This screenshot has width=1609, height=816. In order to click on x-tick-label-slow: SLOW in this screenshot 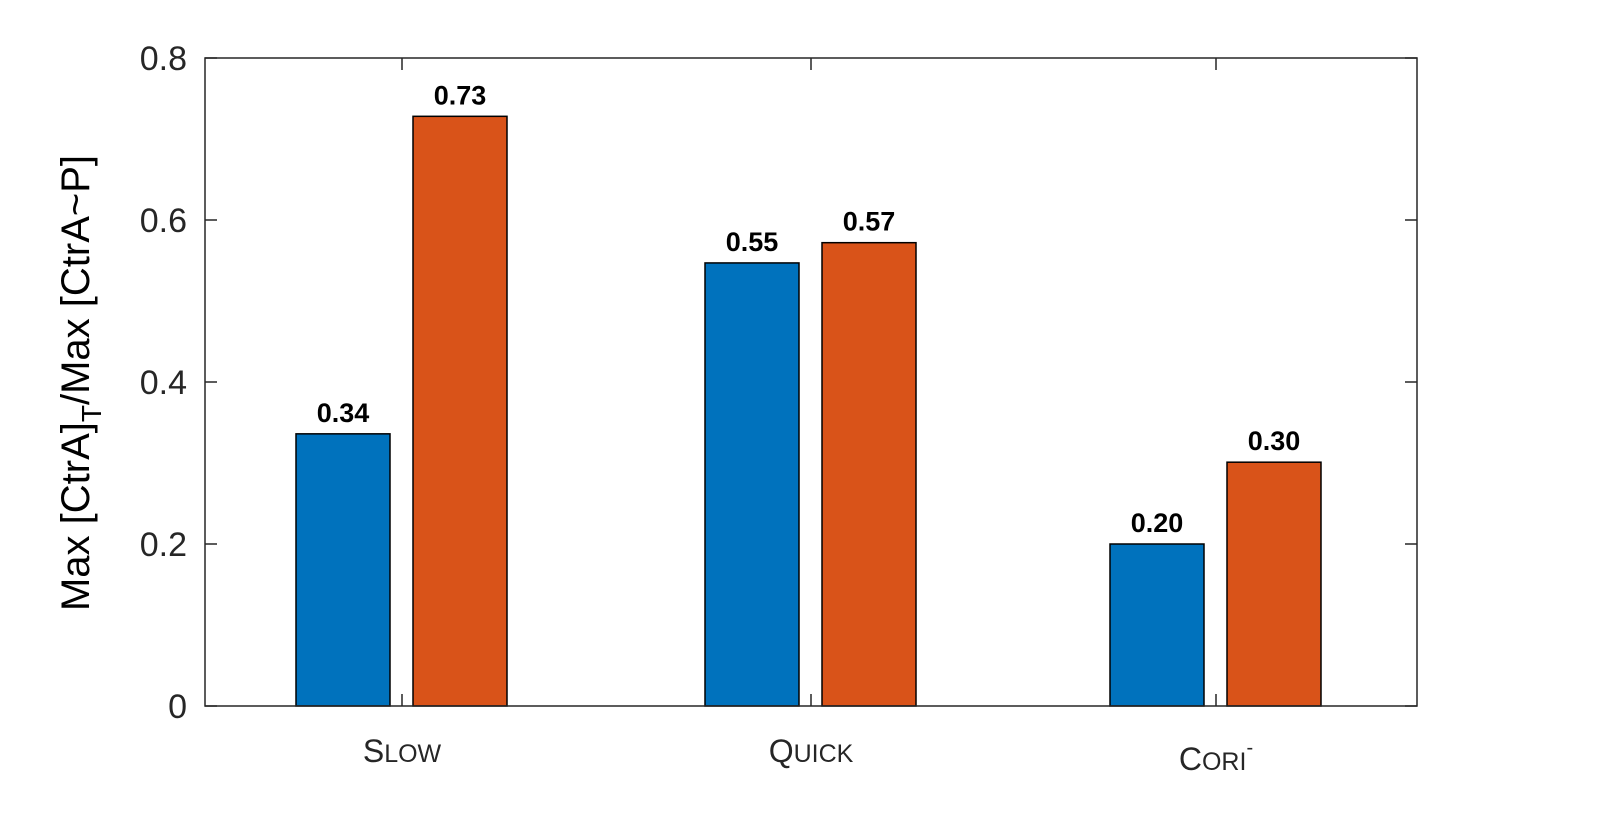, I will do `click(402, 751)`.